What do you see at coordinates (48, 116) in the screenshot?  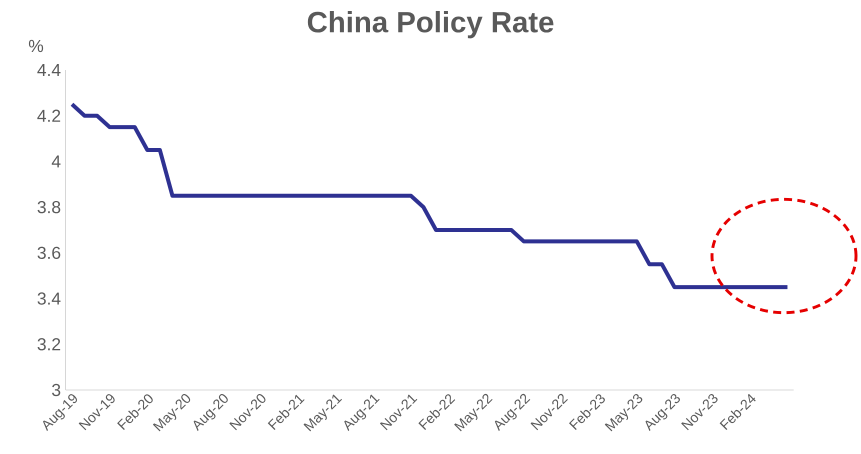 I see `y-tick-label: 4.2` at bounding box center [48, 116].